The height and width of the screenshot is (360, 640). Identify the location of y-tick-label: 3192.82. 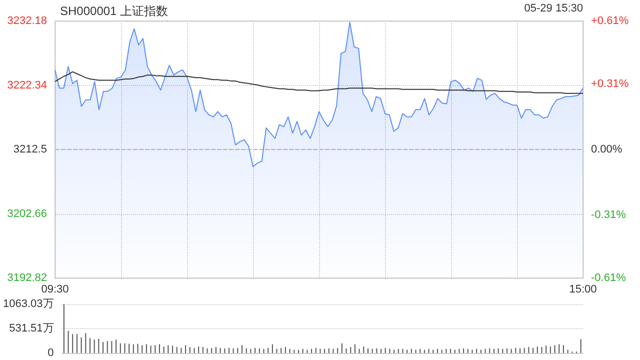
(27, 278).